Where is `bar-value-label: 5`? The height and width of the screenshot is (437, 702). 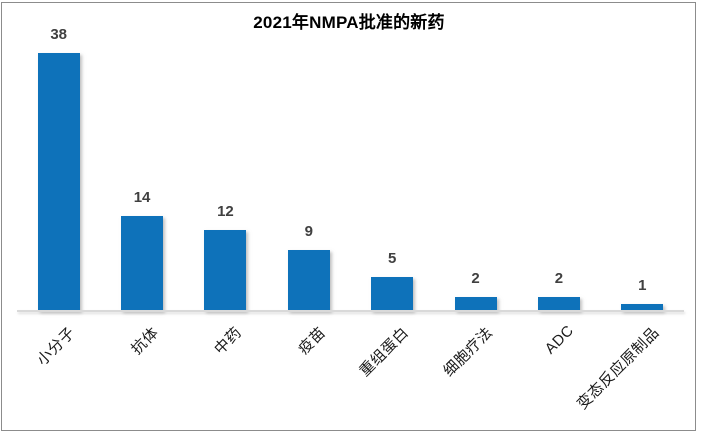
bar-value-label: 5 is located at coordinates (392, 258).